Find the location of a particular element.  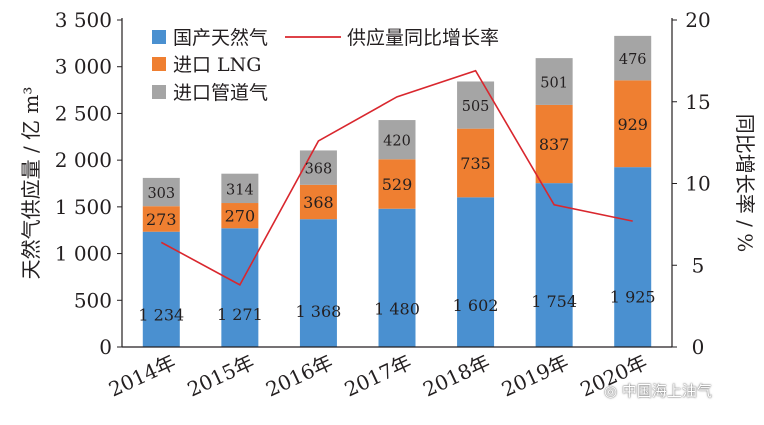

bar-value-label: 270 is located at coordinates (240, 216).